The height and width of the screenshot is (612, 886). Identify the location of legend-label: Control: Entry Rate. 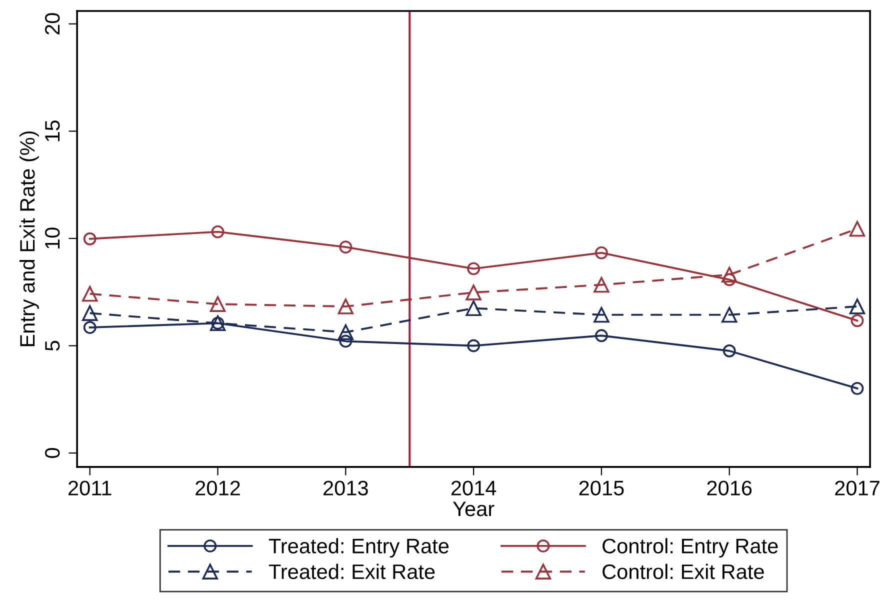
(690, 548).